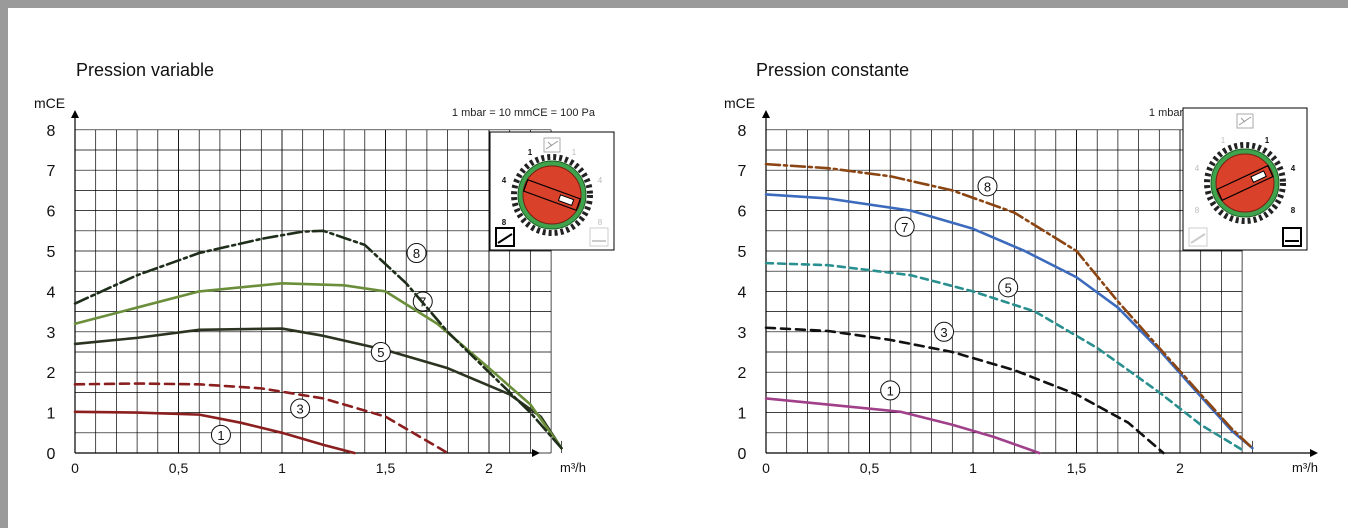 This screenshot has height=528, width=1348. I want to click on unit-note: 1 mbar = 10 mmCE = 100 Pa, so click(524, 113).